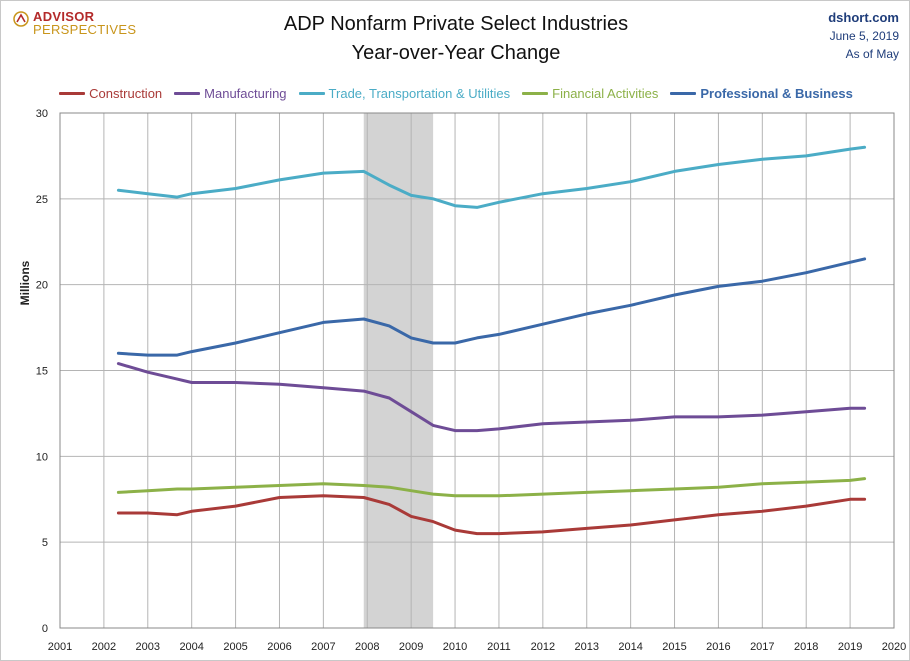 This screenshot has height=661, width=910. I want to click on legend-label-construction: Construction, so click(126, 93).